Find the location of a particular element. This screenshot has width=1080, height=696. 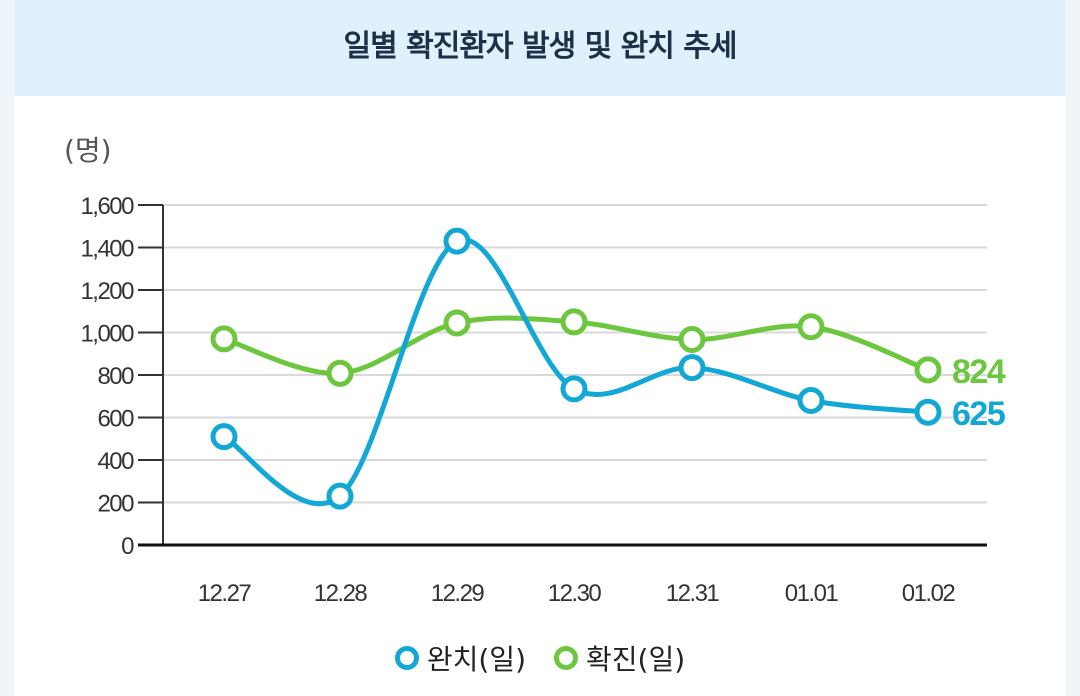

y-tick-label: 0 is located at coordinates (127, 546).